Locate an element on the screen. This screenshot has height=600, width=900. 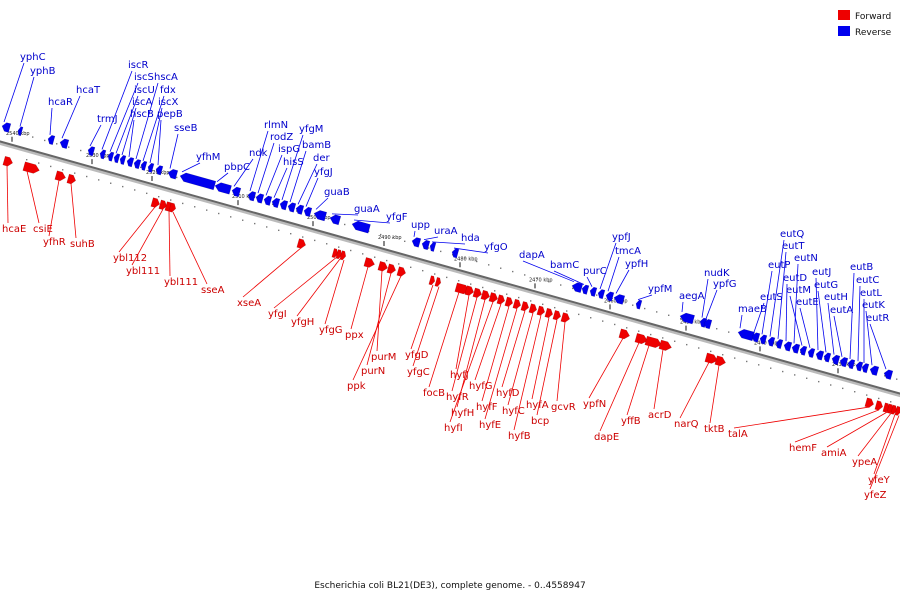
gene-yfgF-reverse is located at coordinates (361, 227).